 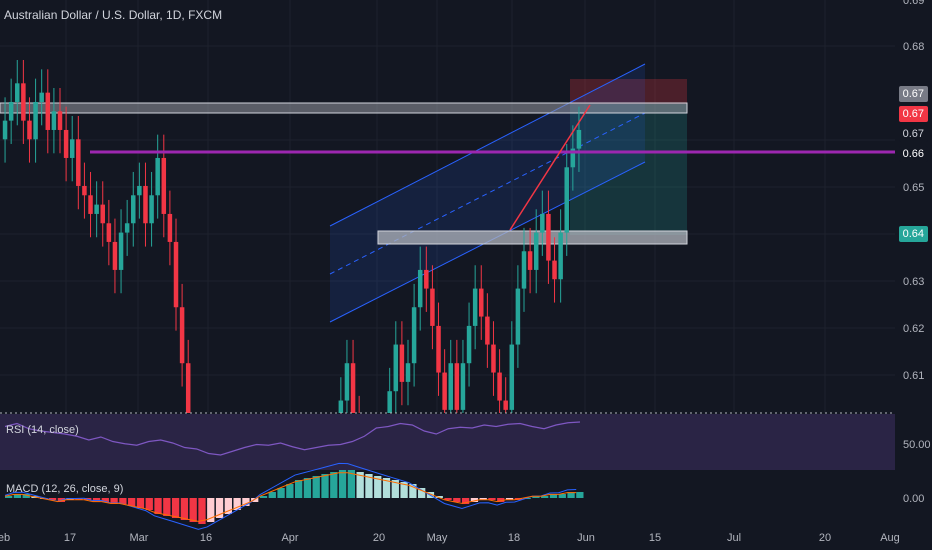 What do you see at coordinates (344, 108) in the screenshot?
I see `resistance-zone` at bounding box center [344, 108].